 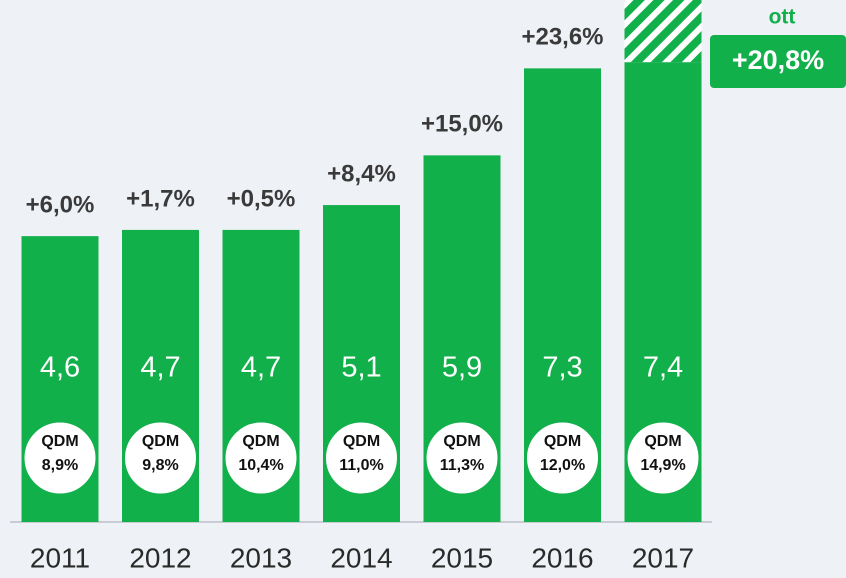 What do you see at coordinates (462, 557) in the screenshot?
I see `x-tick-label: 2015` at bounding box center [462, 557].